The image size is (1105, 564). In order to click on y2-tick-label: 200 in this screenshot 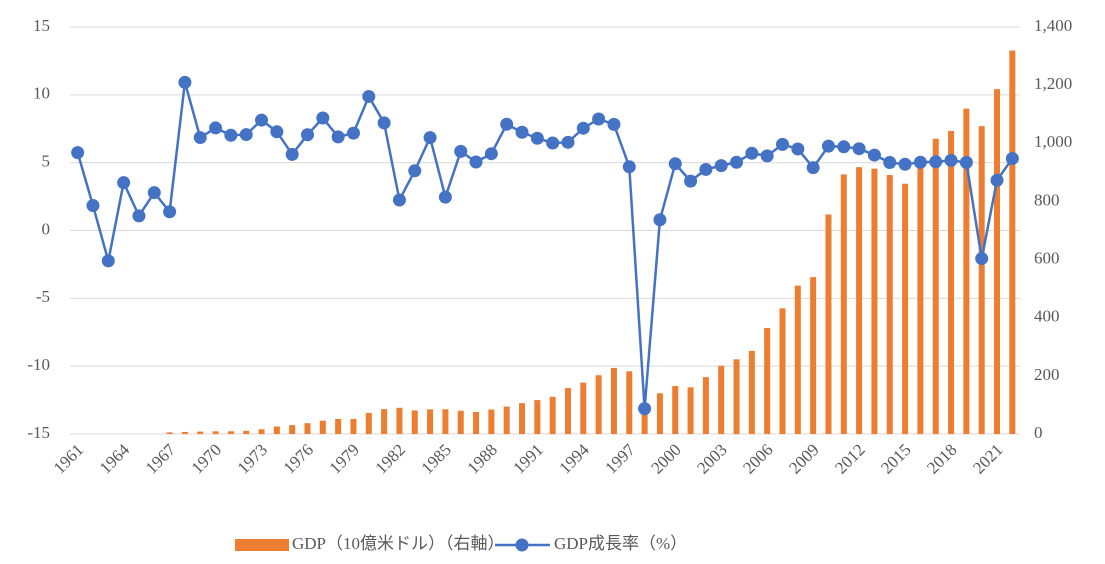, I will do `click(1047, 374)`.